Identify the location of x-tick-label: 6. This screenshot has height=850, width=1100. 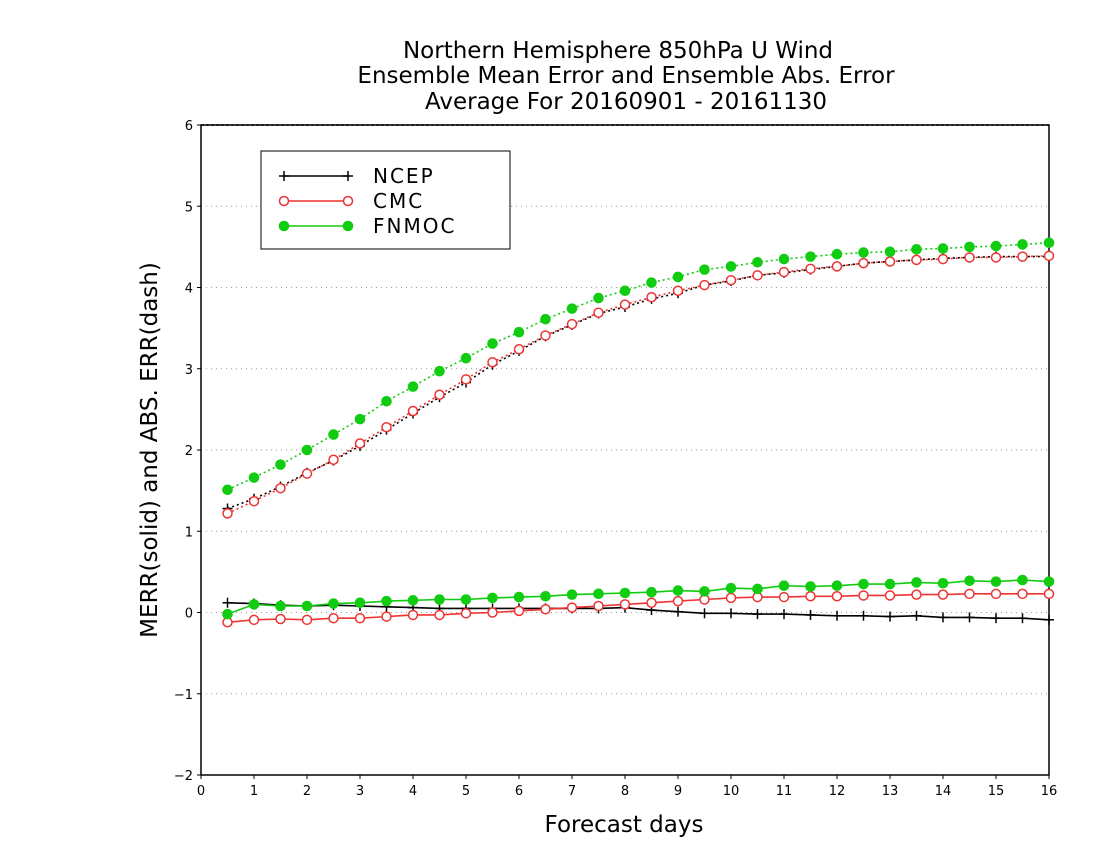
(519, 791).